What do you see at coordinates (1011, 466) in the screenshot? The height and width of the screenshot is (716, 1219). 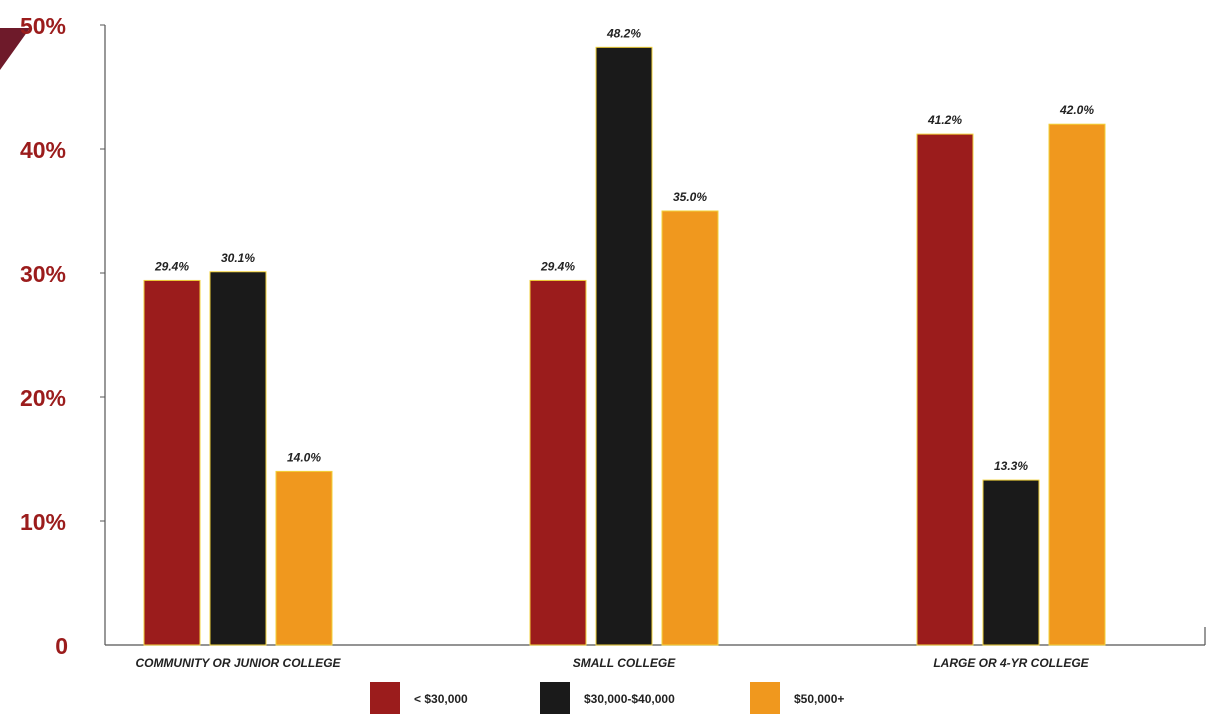 I see `bar-value-label: 13.3%` at bounding box center [1011, 466].